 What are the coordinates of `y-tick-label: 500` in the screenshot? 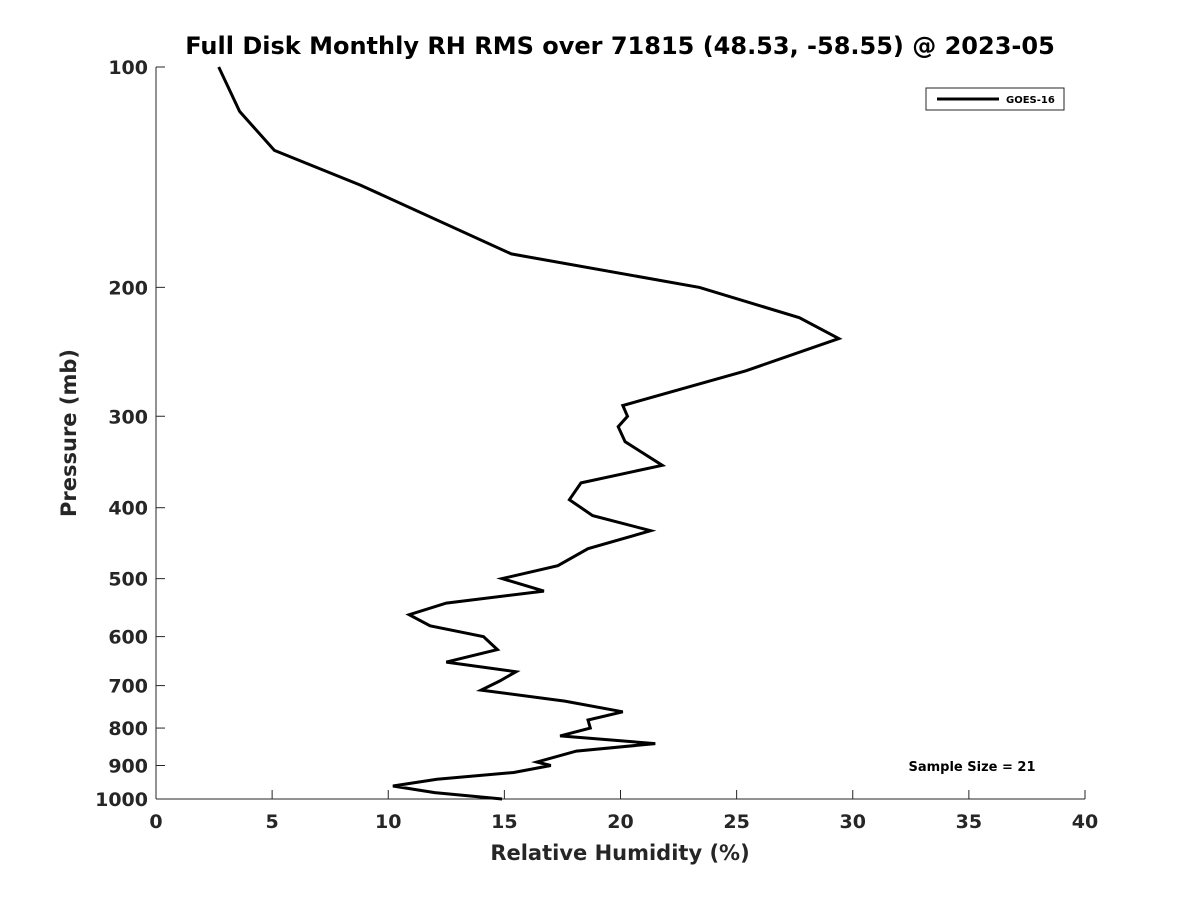 It's located at (128, 580).